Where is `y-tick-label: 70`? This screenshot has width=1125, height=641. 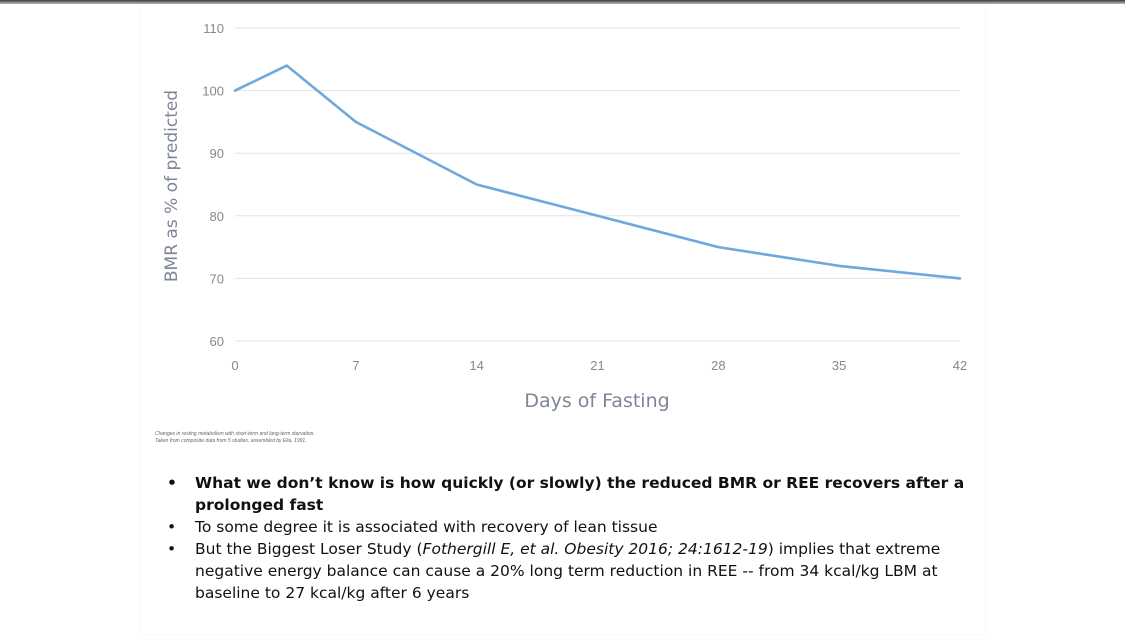 y-tick-label: 70 is located at coordinates (217, 278).